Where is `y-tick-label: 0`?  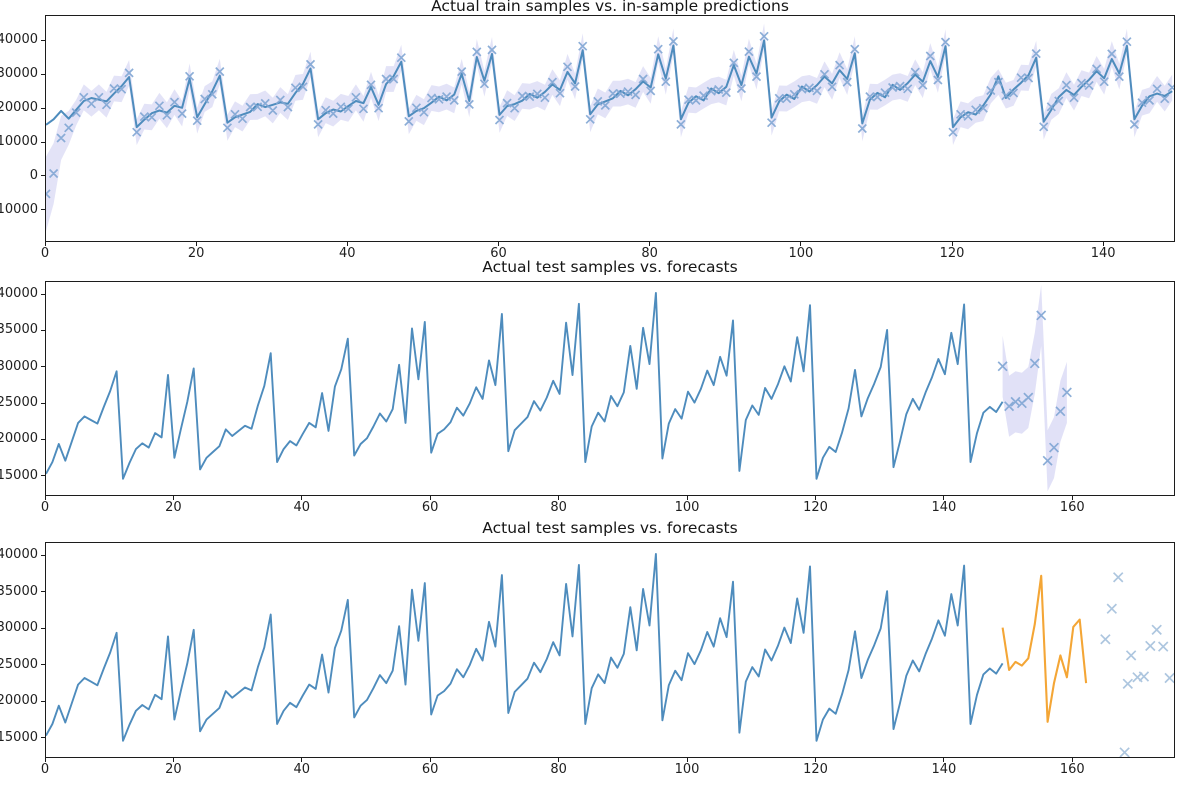 y-tick-label: 0 is located at coordinates (33, 175).